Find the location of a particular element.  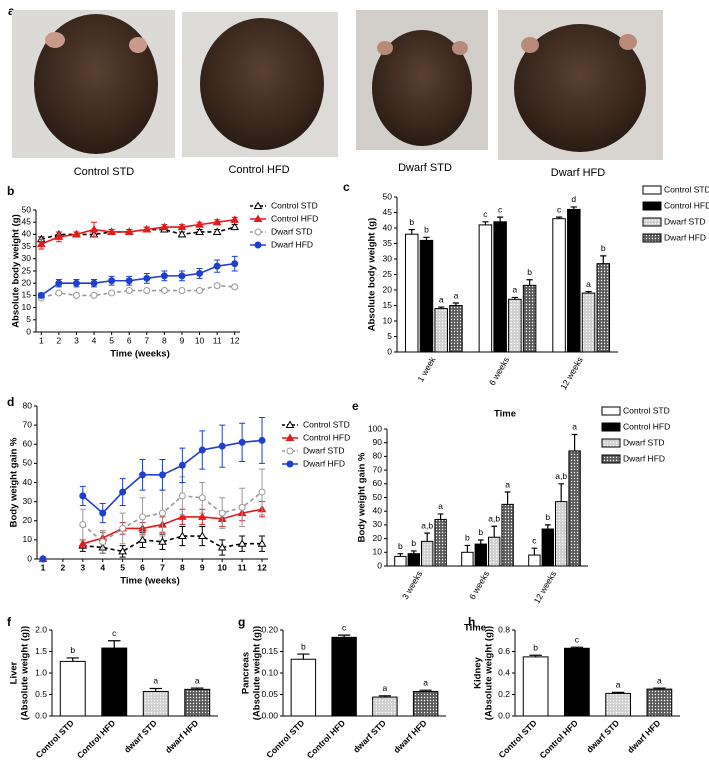

x-axis-label: Time is located at coordinates (475, 628).